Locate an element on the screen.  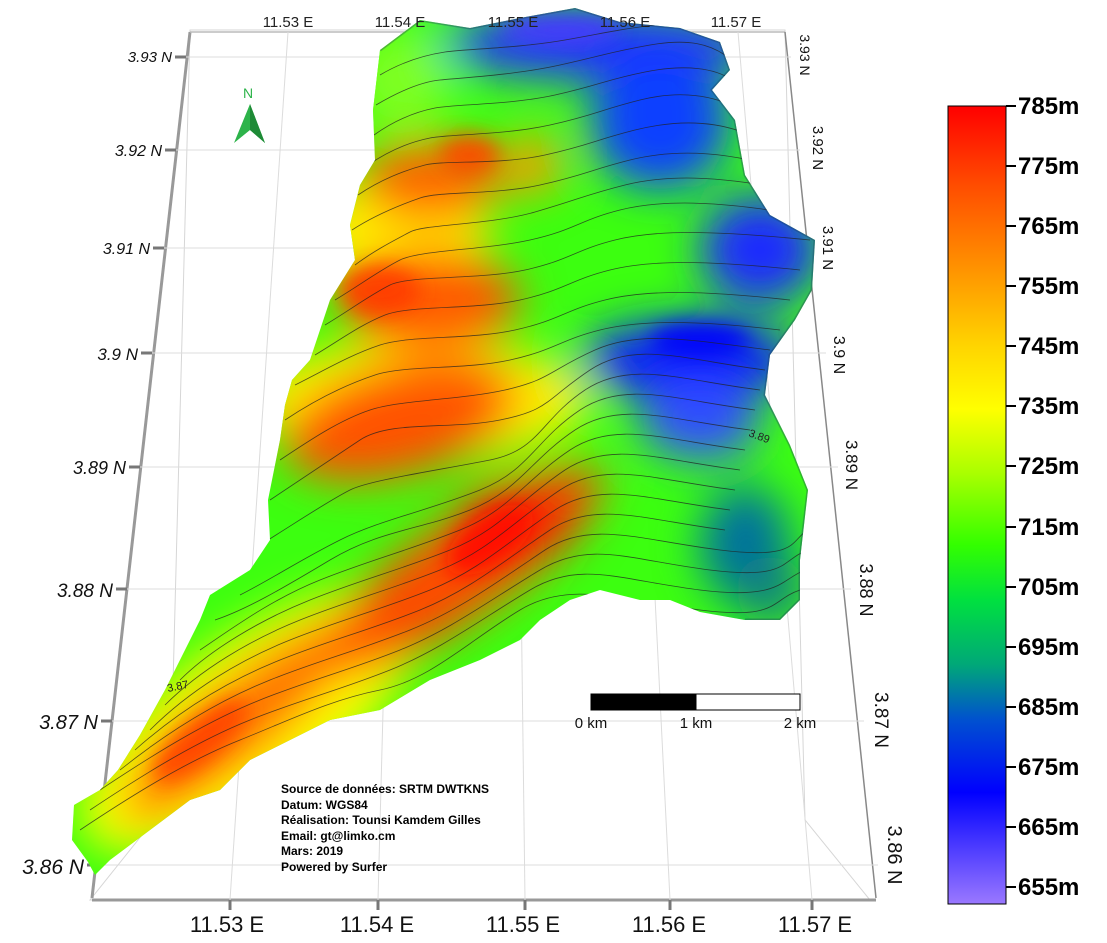
credit-author: Réalisation: Tounsi Kamdem Gilles is located at coordinates (381, 820).